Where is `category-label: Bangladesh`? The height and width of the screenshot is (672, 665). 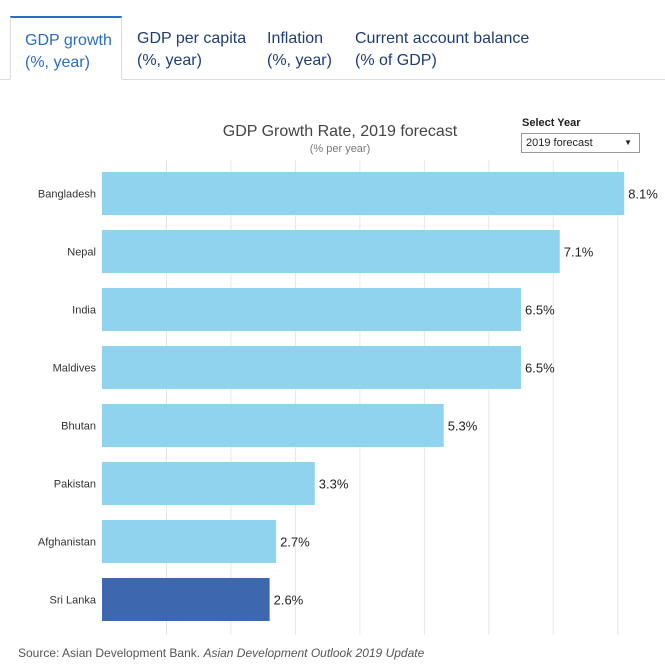
category-label: Bangladesh is located at coordinates (67, 195).